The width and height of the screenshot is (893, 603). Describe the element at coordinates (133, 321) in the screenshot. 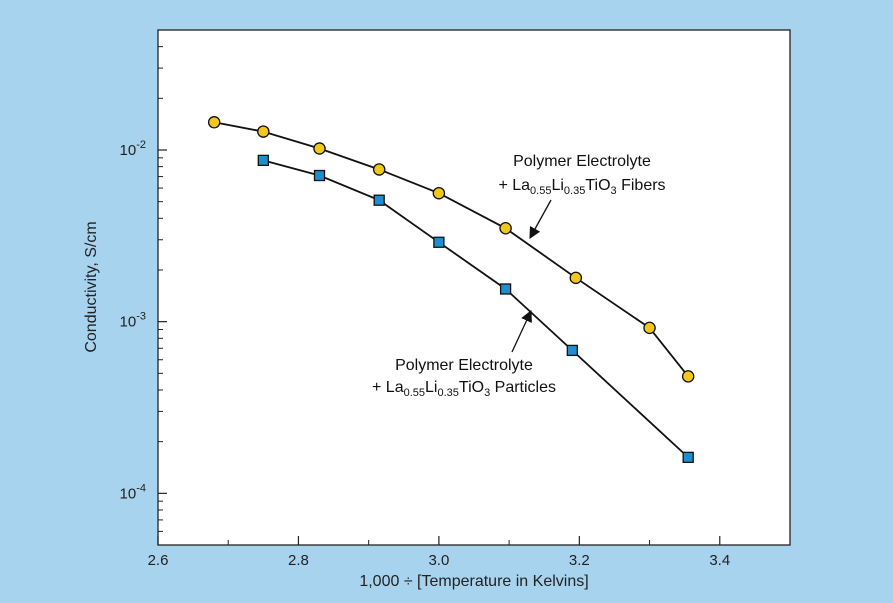

I see `y-tick-label: 10⁻³` at that location.